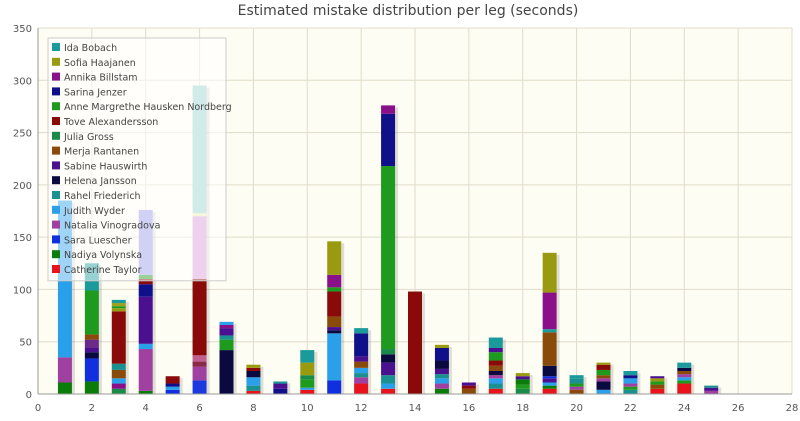 Image resolution: width=800 pixels, height=421 pixels. I want to click on legend-item: Sarina Jenzer, so click(89, 92).